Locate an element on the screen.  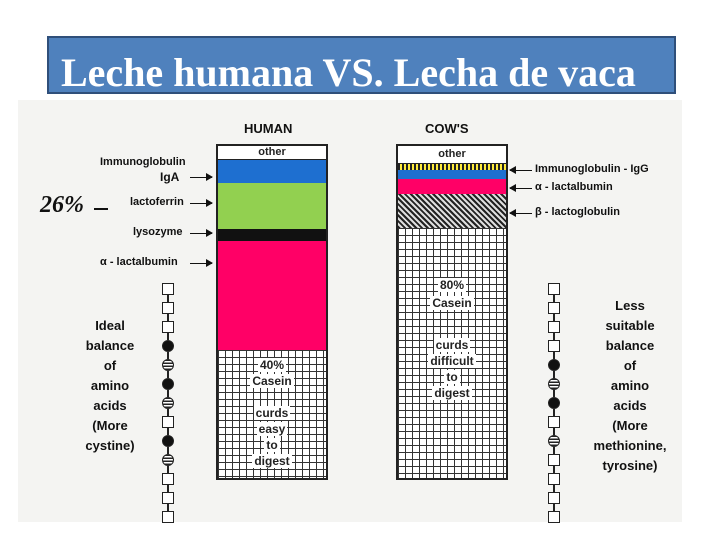
cow-lactoglobulin-segment is located at coordinates (452, 211).